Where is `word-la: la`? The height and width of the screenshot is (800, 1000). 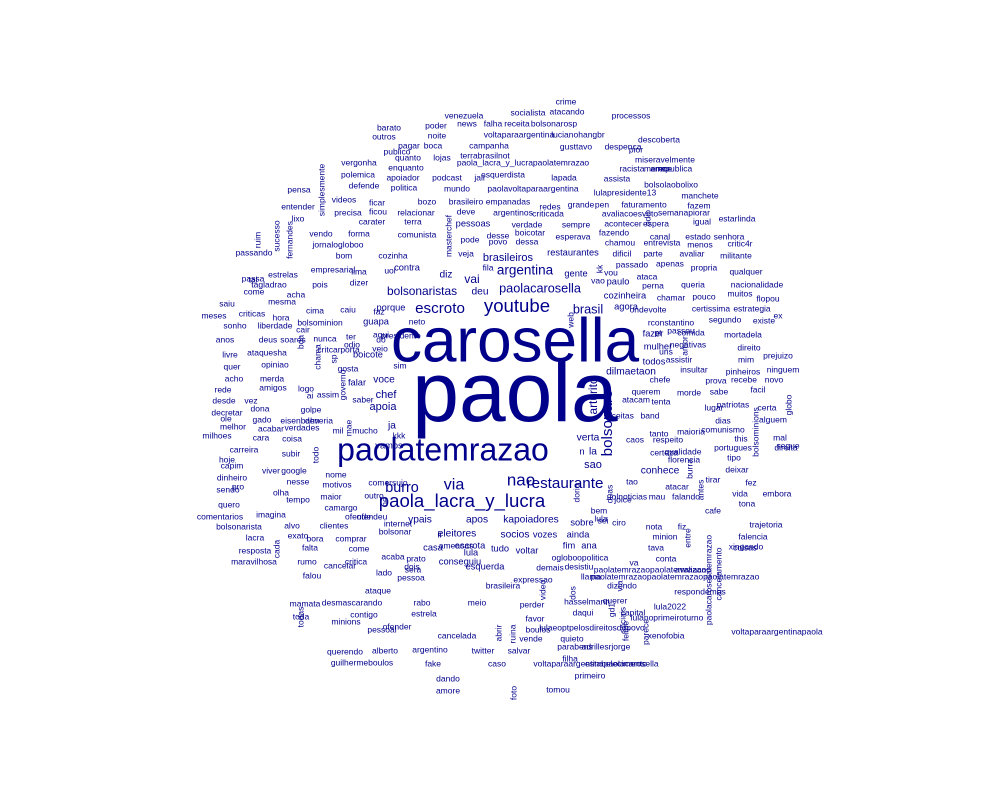
word-la: la is located at coordinates (593, 452).